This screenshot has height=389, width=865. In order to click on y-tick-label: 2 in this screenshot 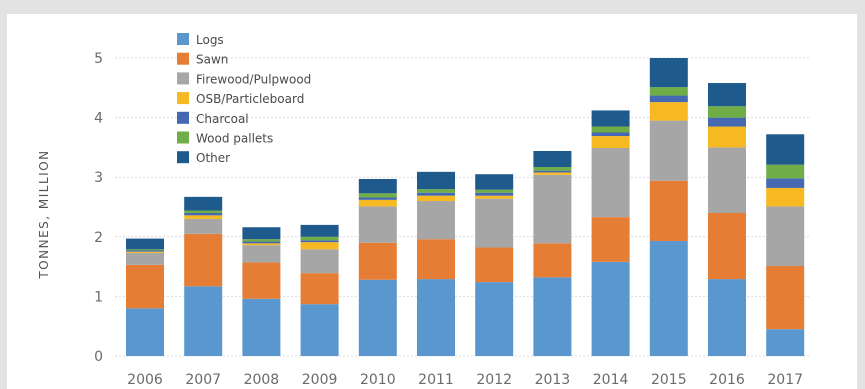, I will do `click(98, 238)`.